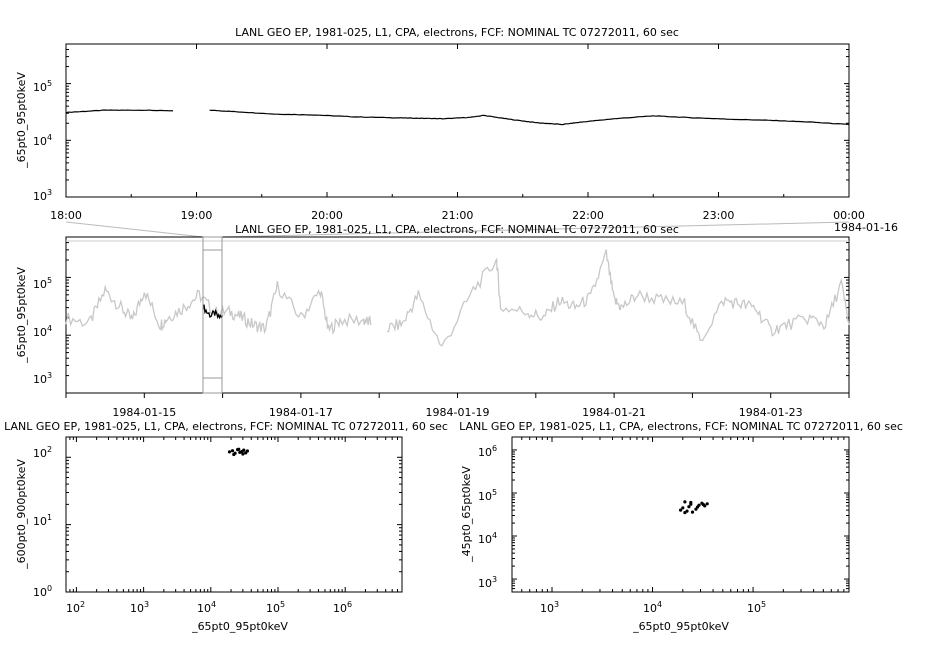 This screenshot has width=926, height=647. What do you see at coordinates (144, 412) in the screenshot?
I see `overview-x-tick-label: 1984-01-15` at bounding box center [144, 412].